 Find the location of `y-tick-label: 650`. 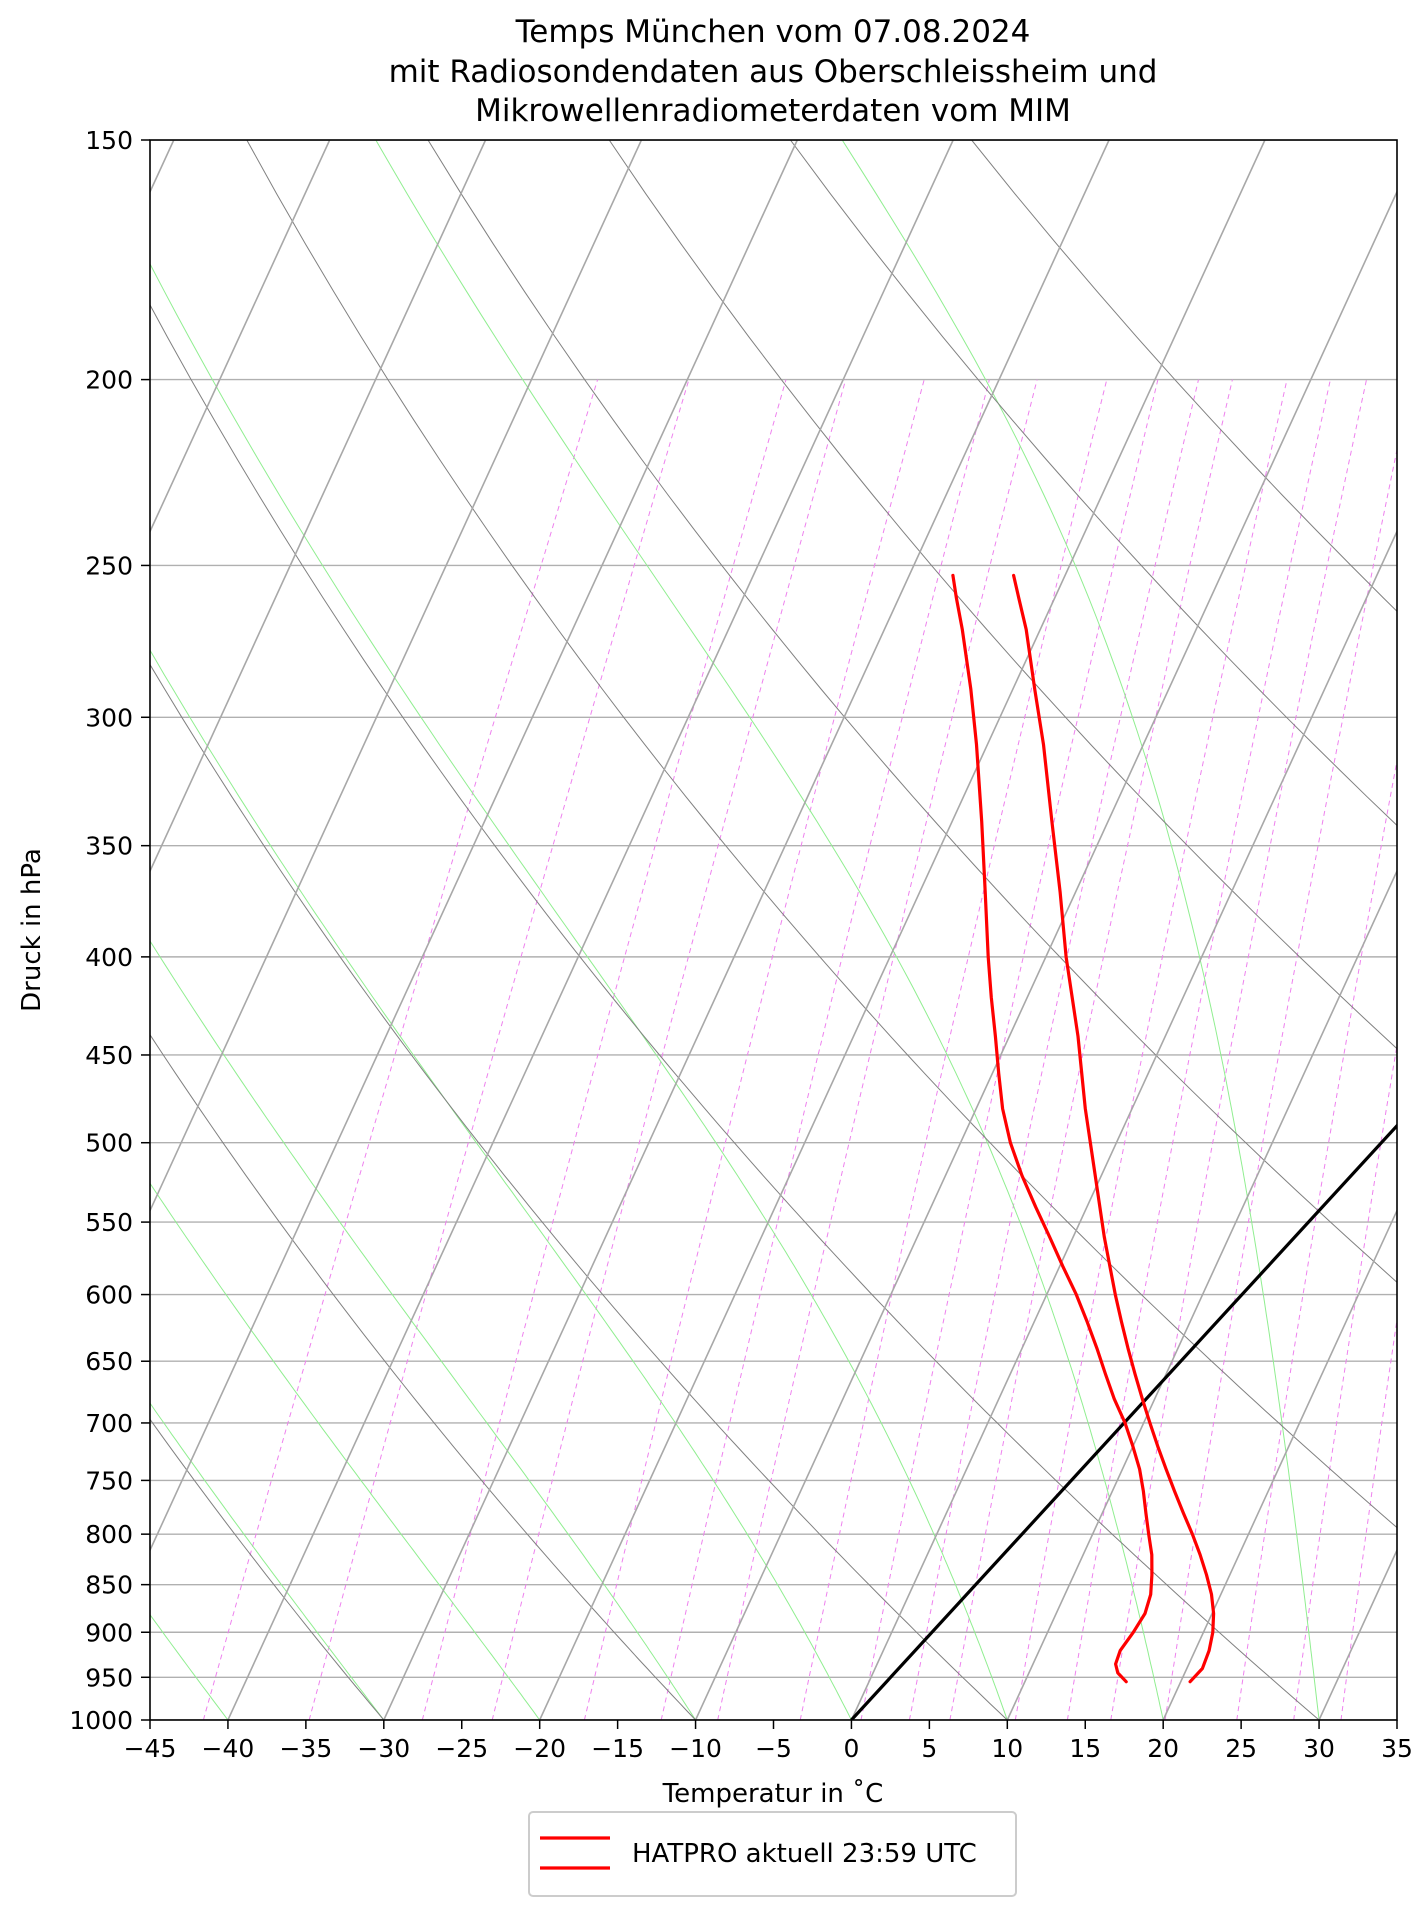

y-tick-label: 650 is located at coordinates (109, 1361).